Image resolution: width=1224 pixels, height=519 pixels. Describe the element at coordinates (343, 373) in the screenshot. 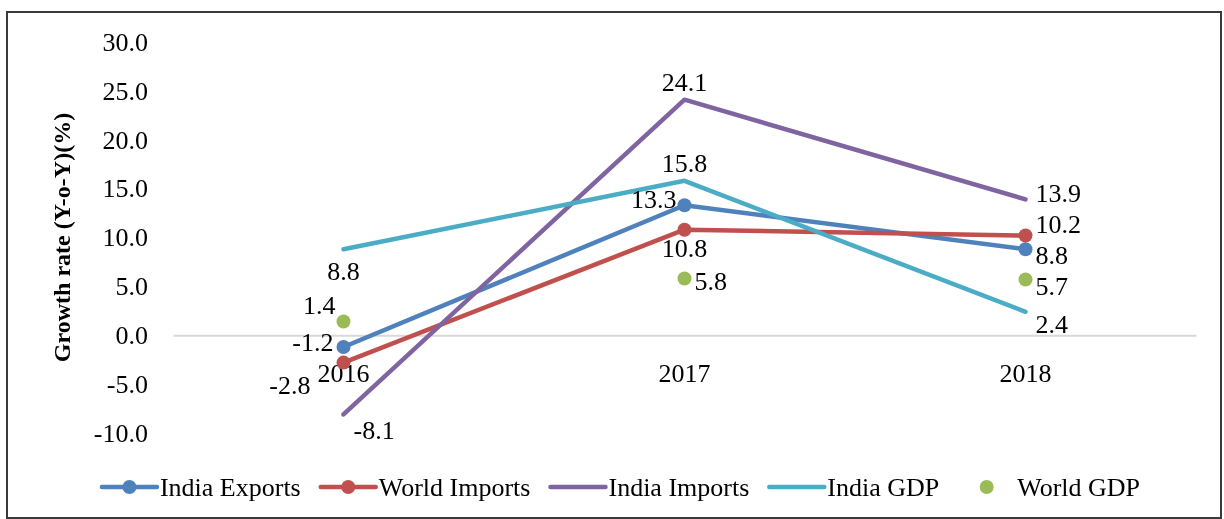

I see `x-tick-label: 2016` at that location.